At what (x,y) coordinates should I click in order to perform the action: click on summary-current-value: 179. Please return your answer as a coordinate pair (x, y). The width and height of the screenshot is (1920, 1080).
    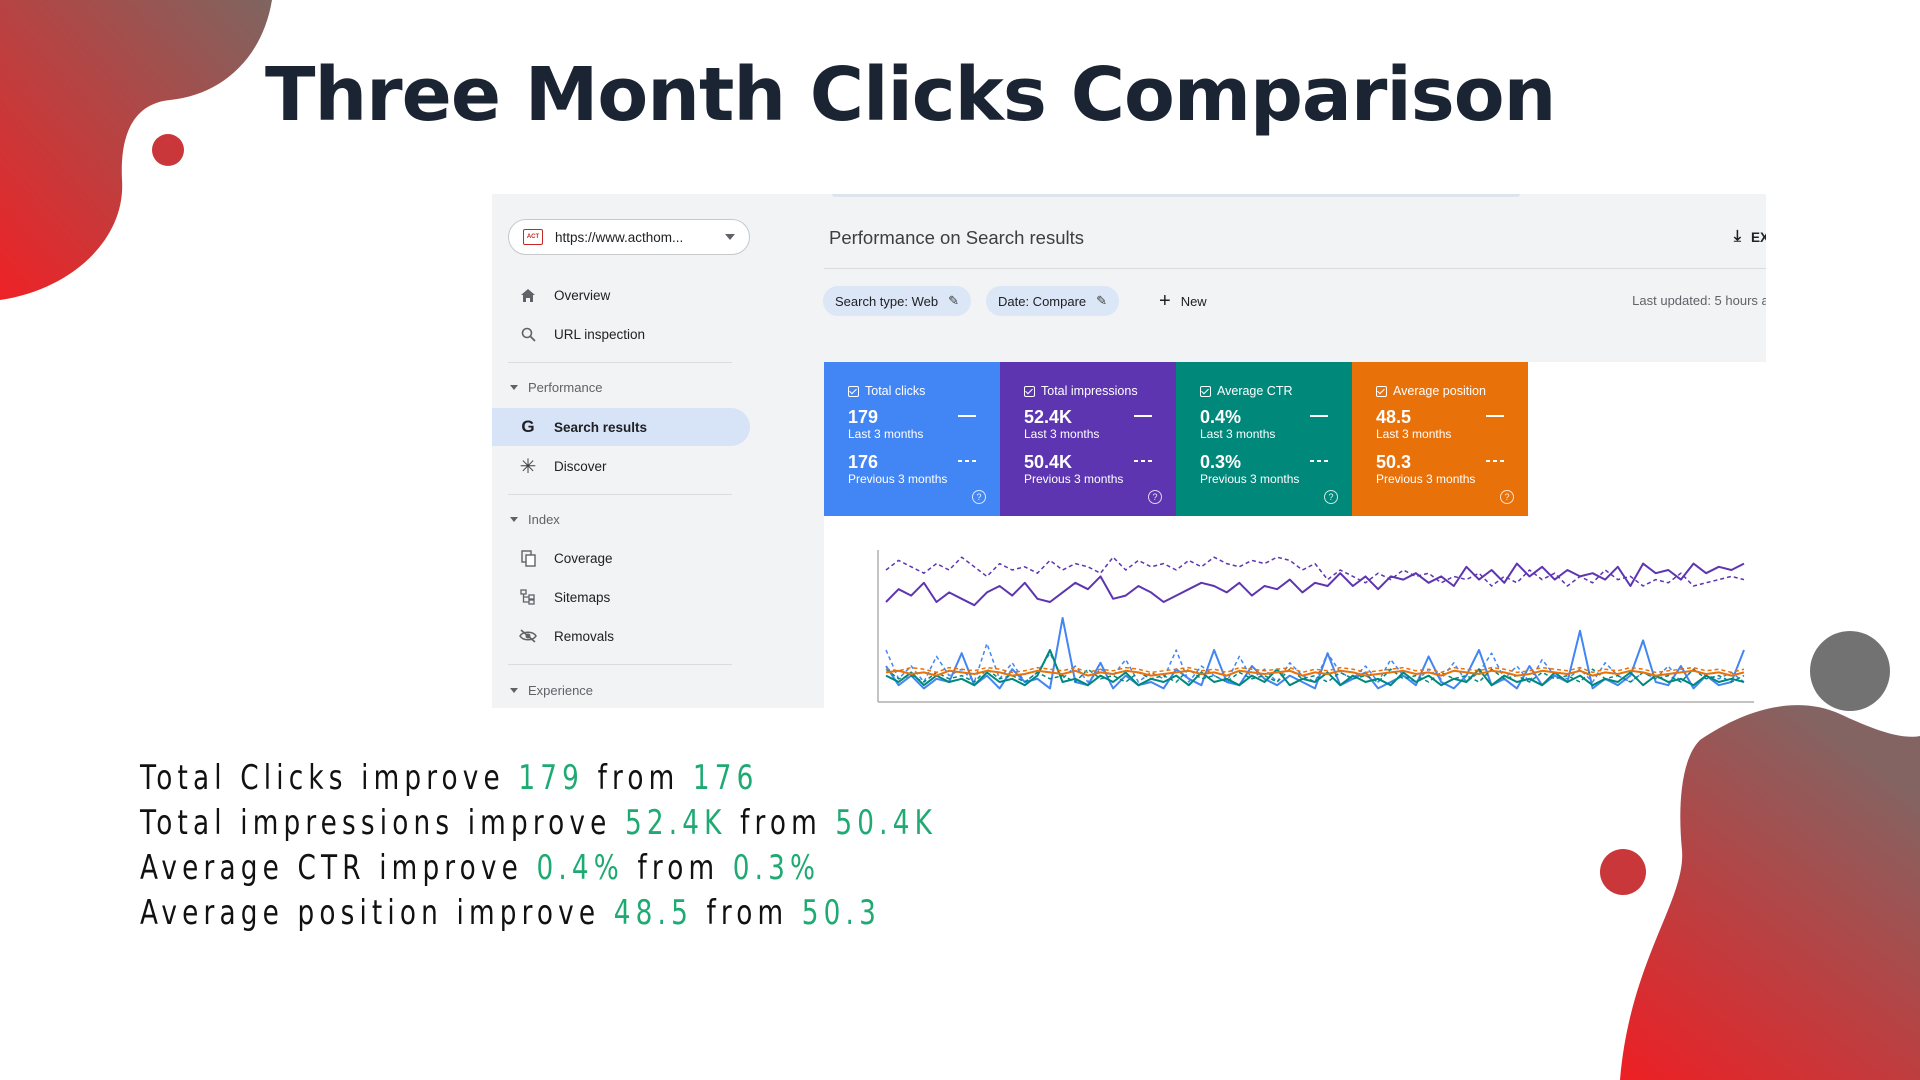
    Looking at the image, I should click on (551, 778).